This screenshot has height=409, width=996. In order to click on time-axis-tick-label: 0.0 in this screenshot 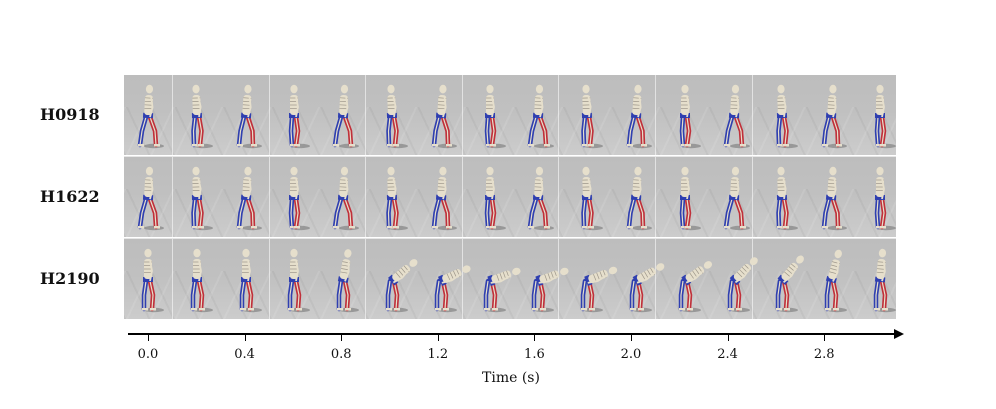, I will do `click(148, 354)`.